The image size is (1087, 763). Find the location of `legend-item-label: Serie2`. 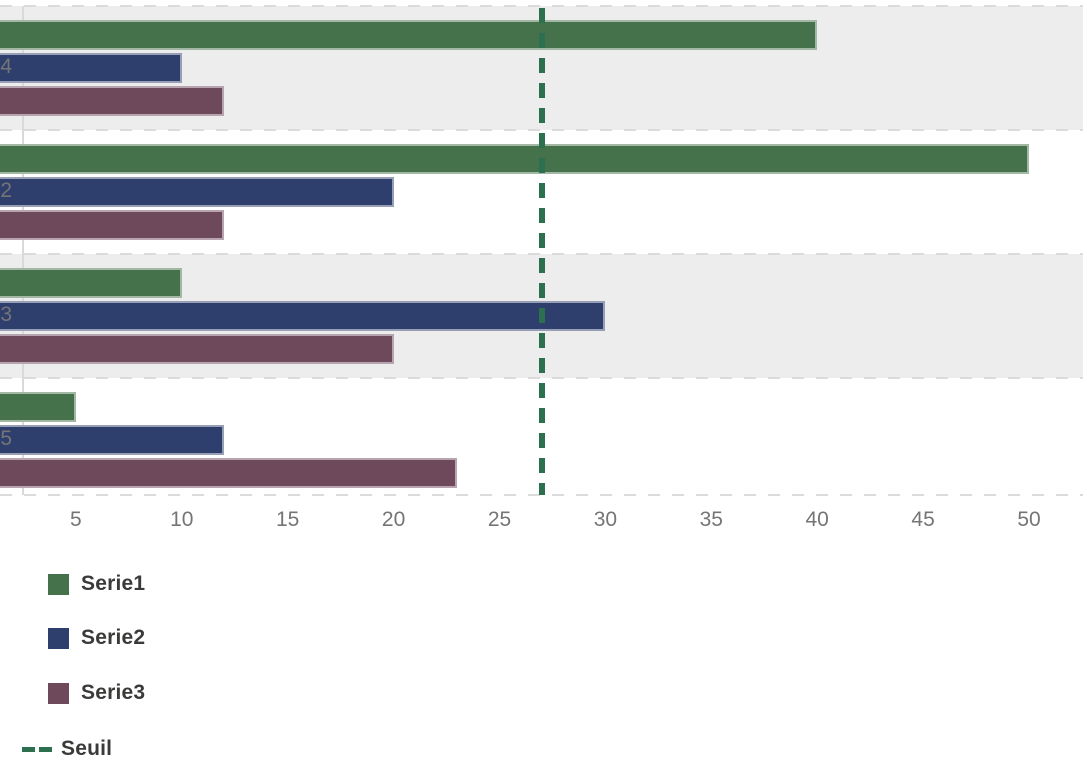

legend-item-label: Serie2 is located at coordinates (113, 637).